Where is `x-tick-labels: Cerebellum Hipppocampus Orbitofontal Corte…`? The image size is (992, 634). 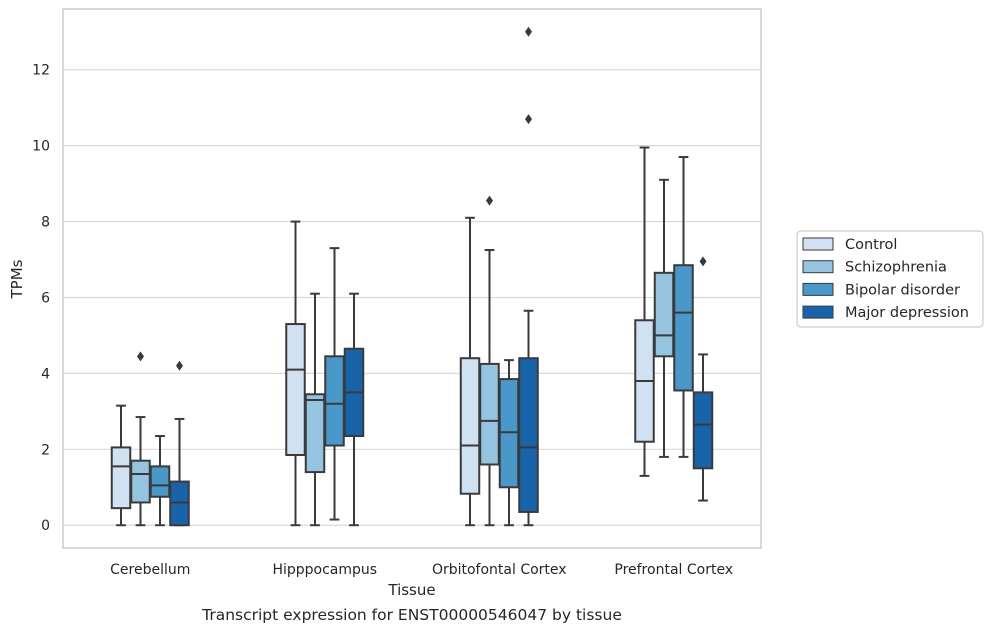 x-tick-labels: Cerebellum Hipppocampus Orbitofontal Corte… is located at coordinates (421, 570).